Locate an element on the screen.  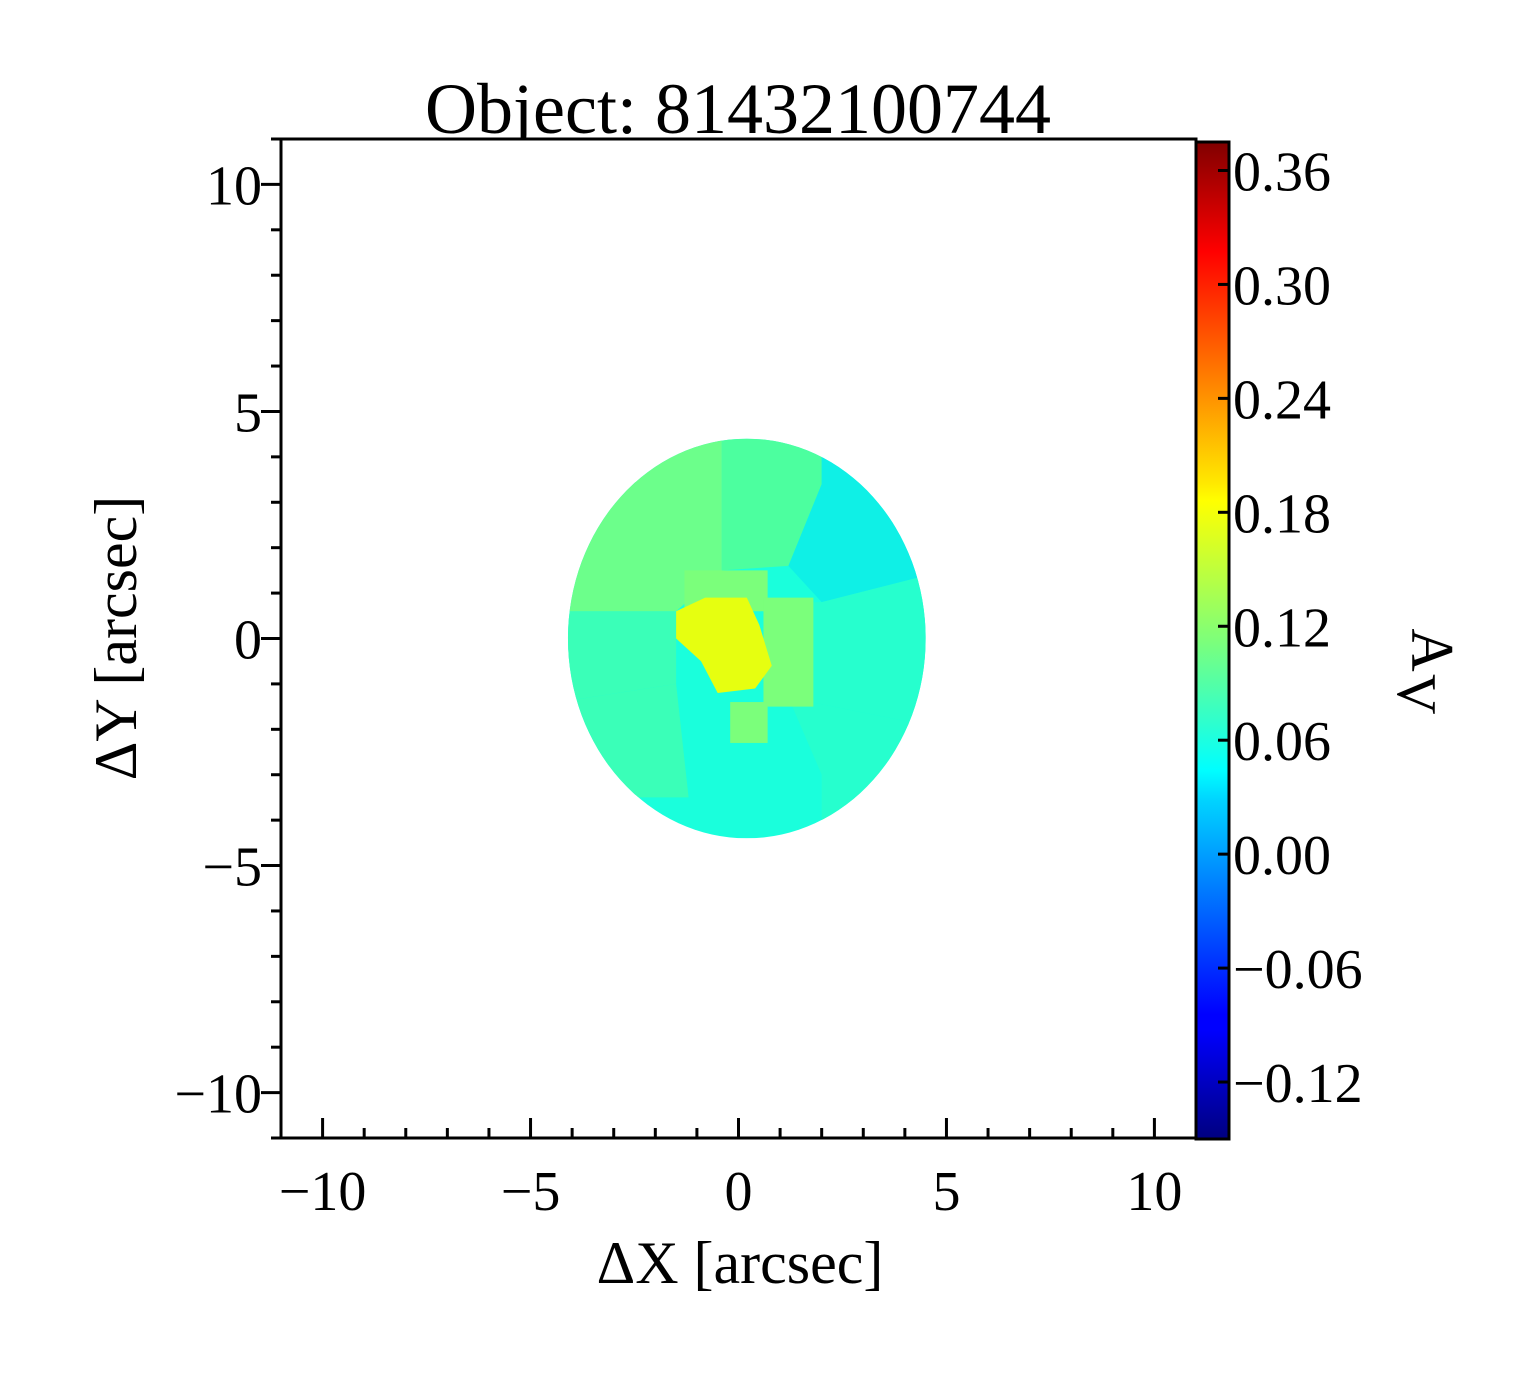
inner-ring-south is located at coordinates (749, 722).